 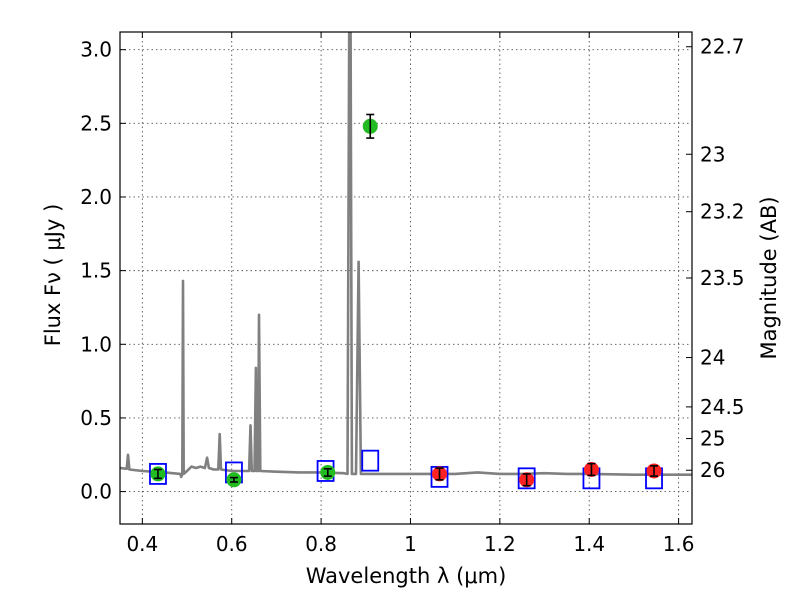 What do you see at coordinates (321, 544) in the screenshot?
I see `x-tick-label: 0.8` at bounding box center [321, 544].